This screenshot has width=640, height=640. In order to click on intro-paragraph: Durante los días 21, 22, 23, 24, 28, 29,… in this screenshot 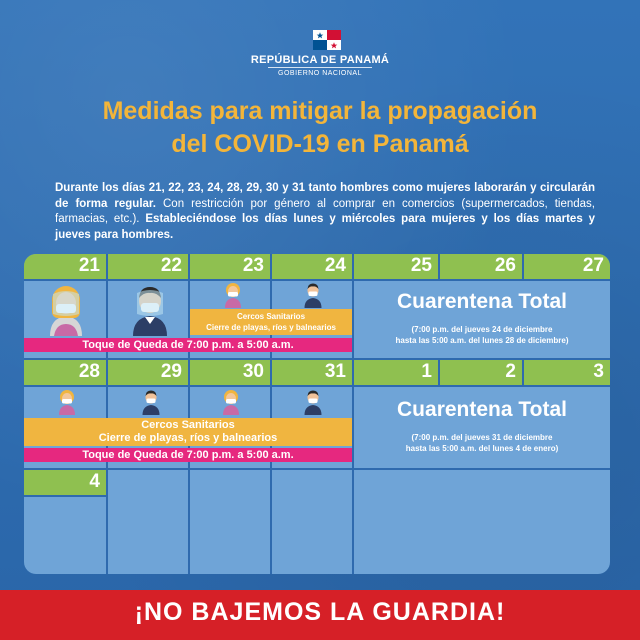, I will do `click(325, 212)`.